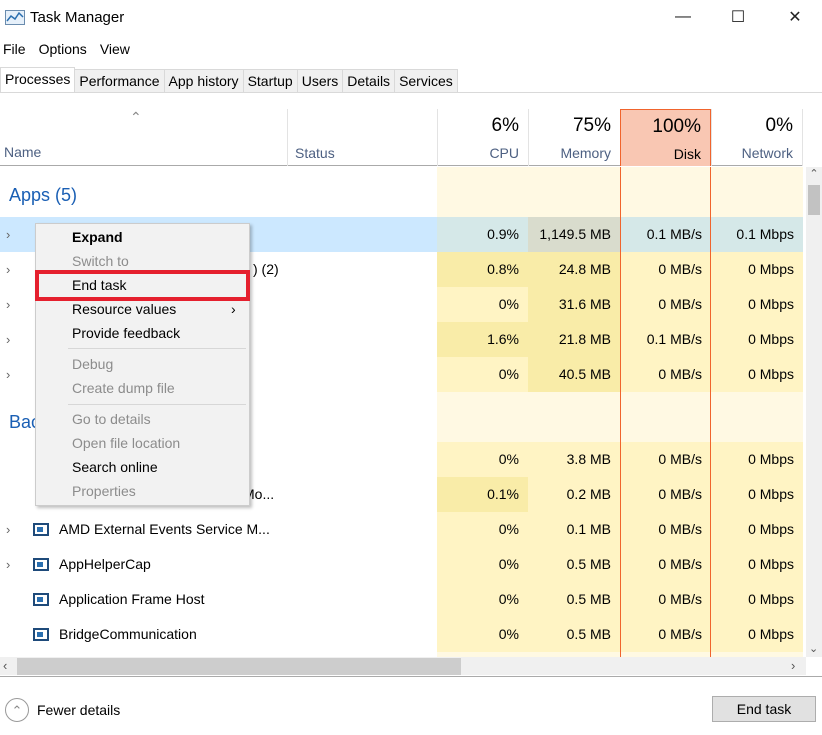  Describe the element at coordinates (5, 665) in the screenshot. I see `scroll-left-icon: ‹` at that location.